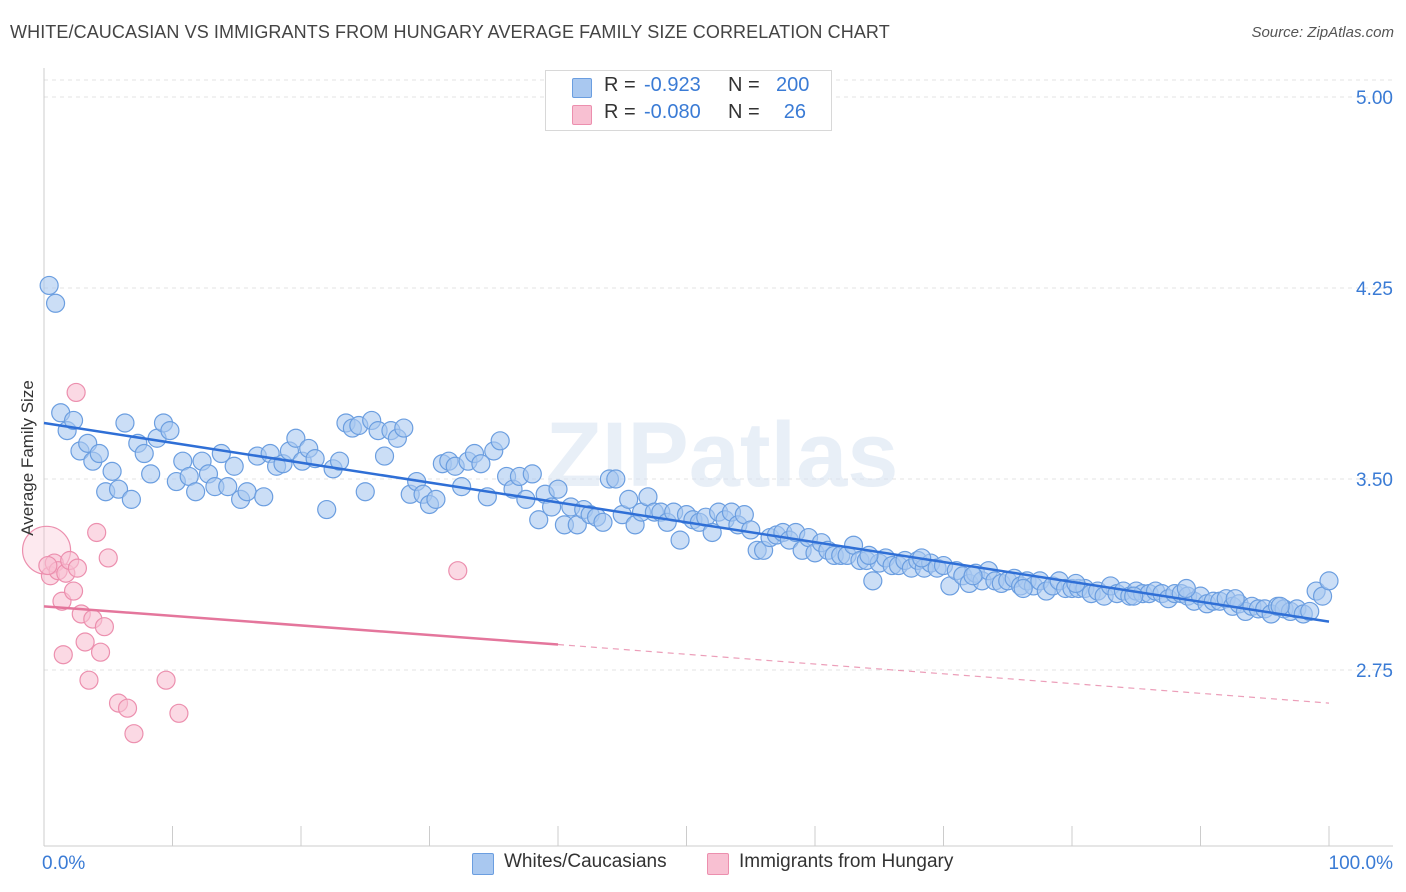 The width and height of the screenshot is (1406, 892). Describe the element at coordinates (585, 861) in the screenshot. I see `legend-label: Whites/Caucasians` at that location.